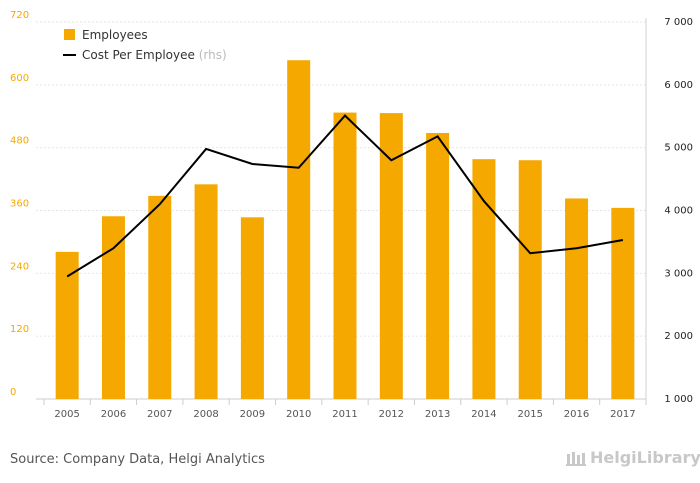 The image size is (700, 483). Describe the element at coordinates (530, 414) in the screenshot. I see `x-tick-label: 2015` at that location.